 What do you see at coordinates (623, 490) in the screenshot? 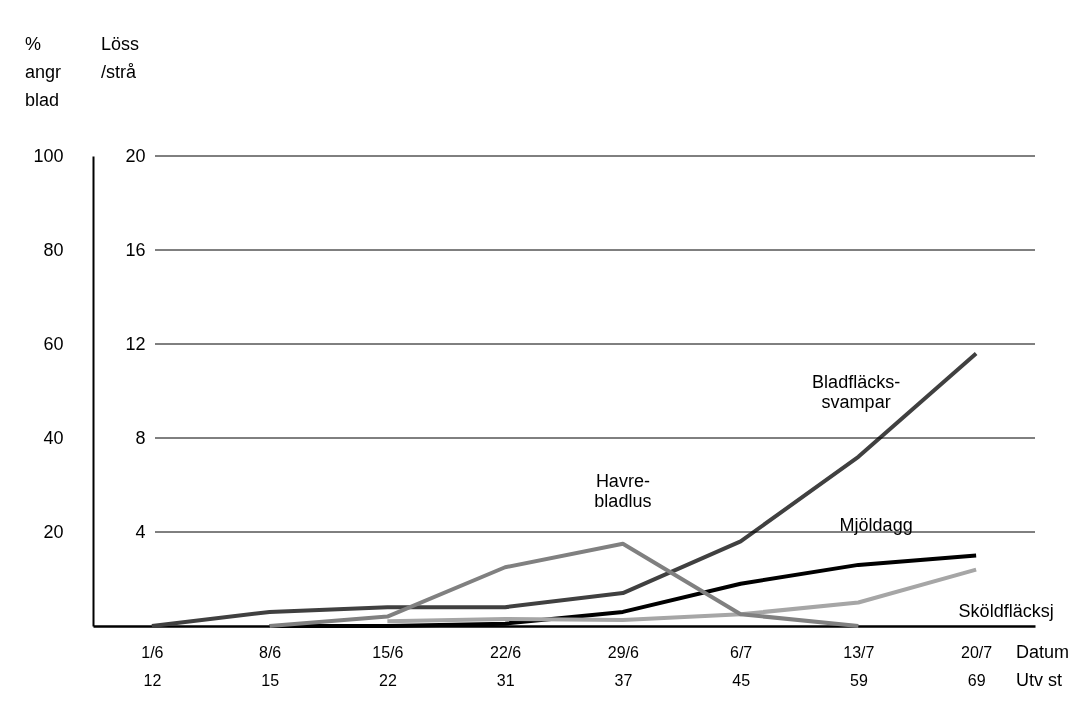
I see `text: Havre- bladlus` at bounding box center [623, 490].